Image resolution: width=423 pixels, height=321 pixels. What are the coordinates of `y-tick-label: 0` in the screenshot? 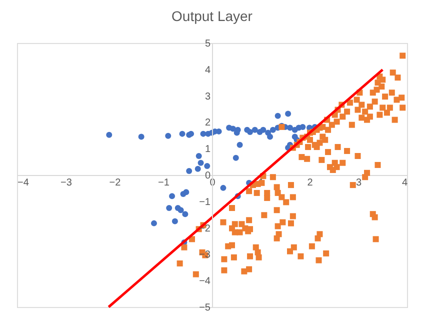 It's located at (207, 176).